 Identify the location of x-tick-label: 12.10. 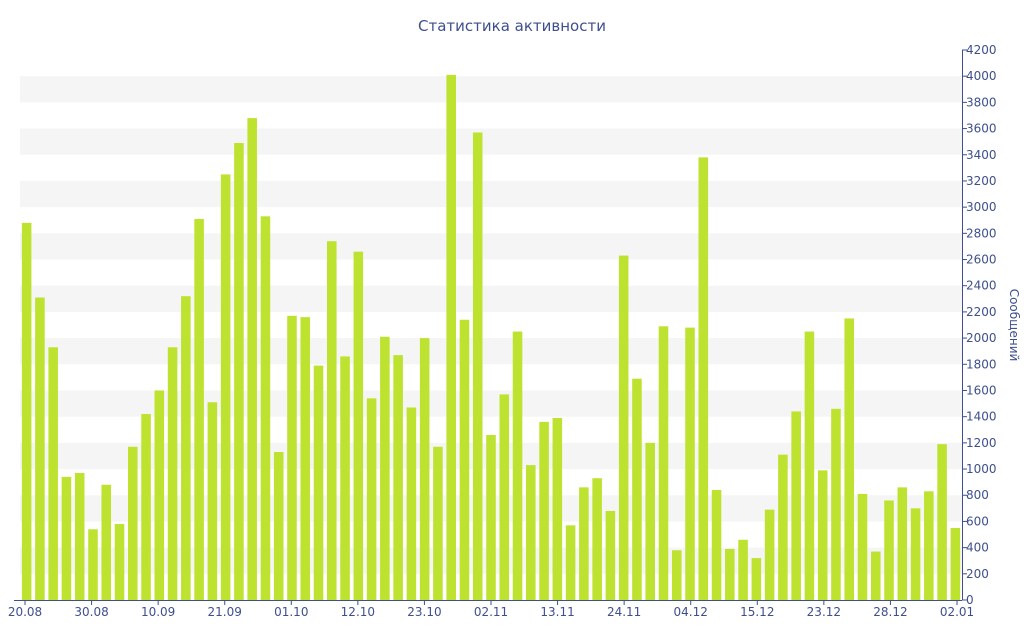
(358, 612).